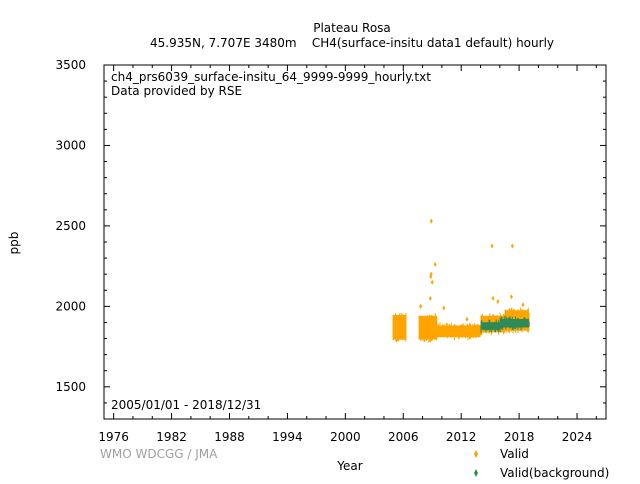 The width and height of the screenshot is (640, 484). I want to click on y-tick-label: 2000, so click(70, 306).